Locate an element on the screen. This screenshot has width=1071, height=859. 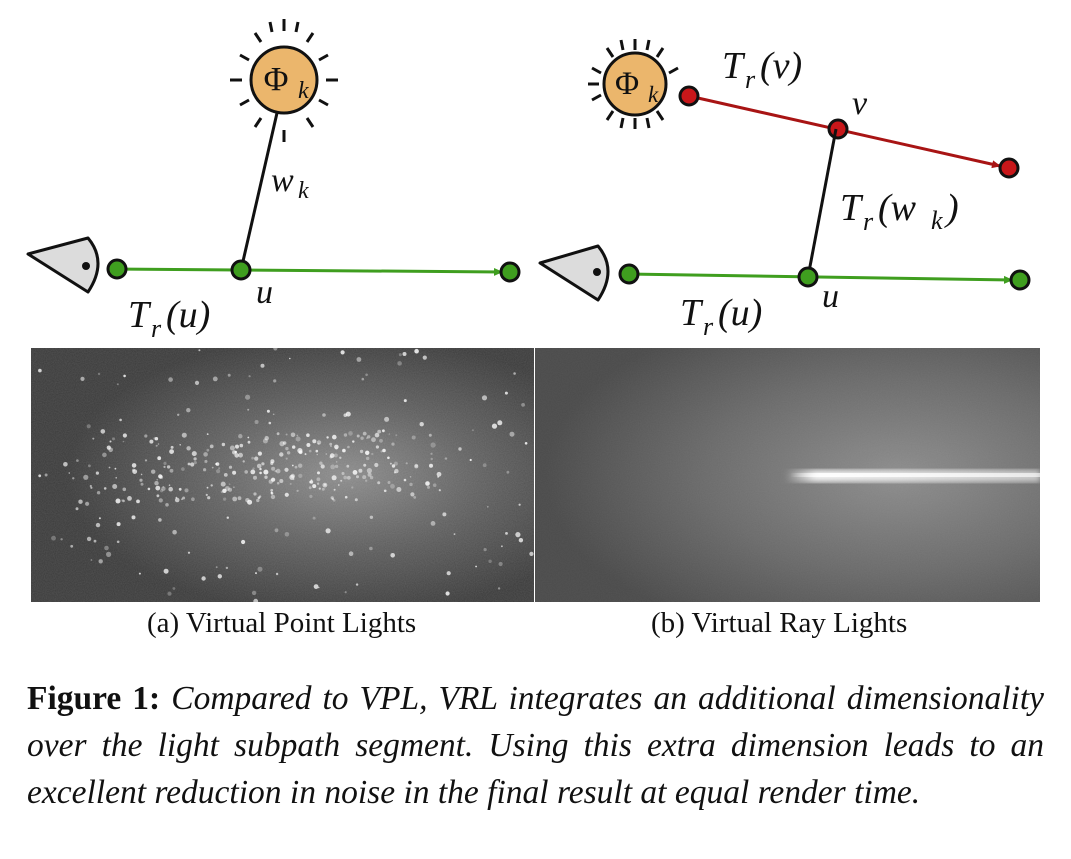
point-v-label: v is located at coordinates (860, 103).